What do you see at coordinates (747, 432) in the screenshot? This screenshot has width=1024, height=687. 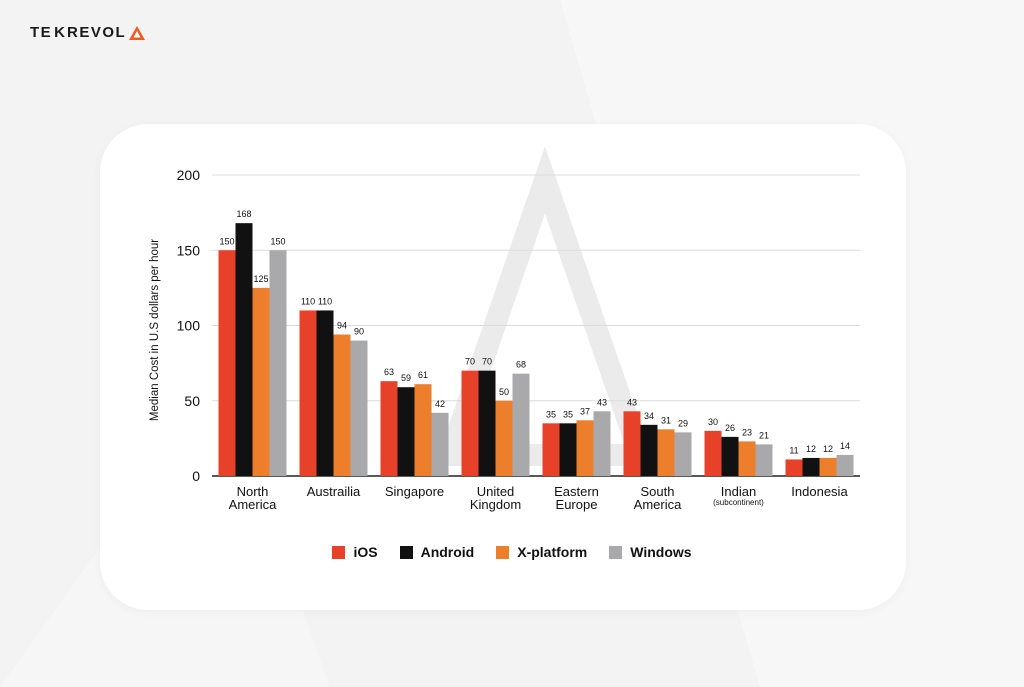 I see `data-label: 23` at bounding box center [747, 432].